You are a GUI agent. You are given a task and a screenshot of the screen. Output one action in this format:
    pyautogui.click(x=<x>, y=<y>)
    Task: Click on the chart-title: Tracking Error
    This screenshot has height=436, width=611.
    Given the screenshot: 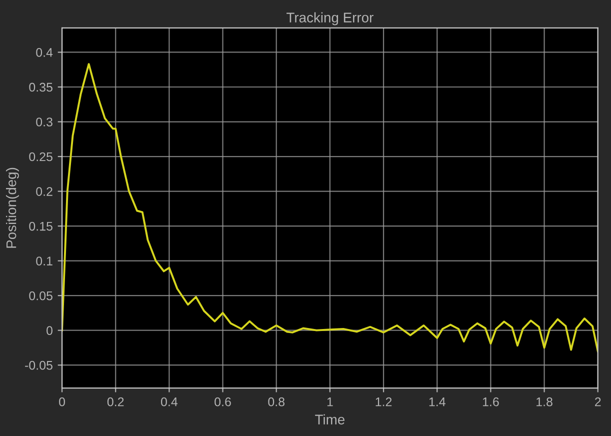 What is the action you would take?
    pyautogui.click(x=330, y=19)
    